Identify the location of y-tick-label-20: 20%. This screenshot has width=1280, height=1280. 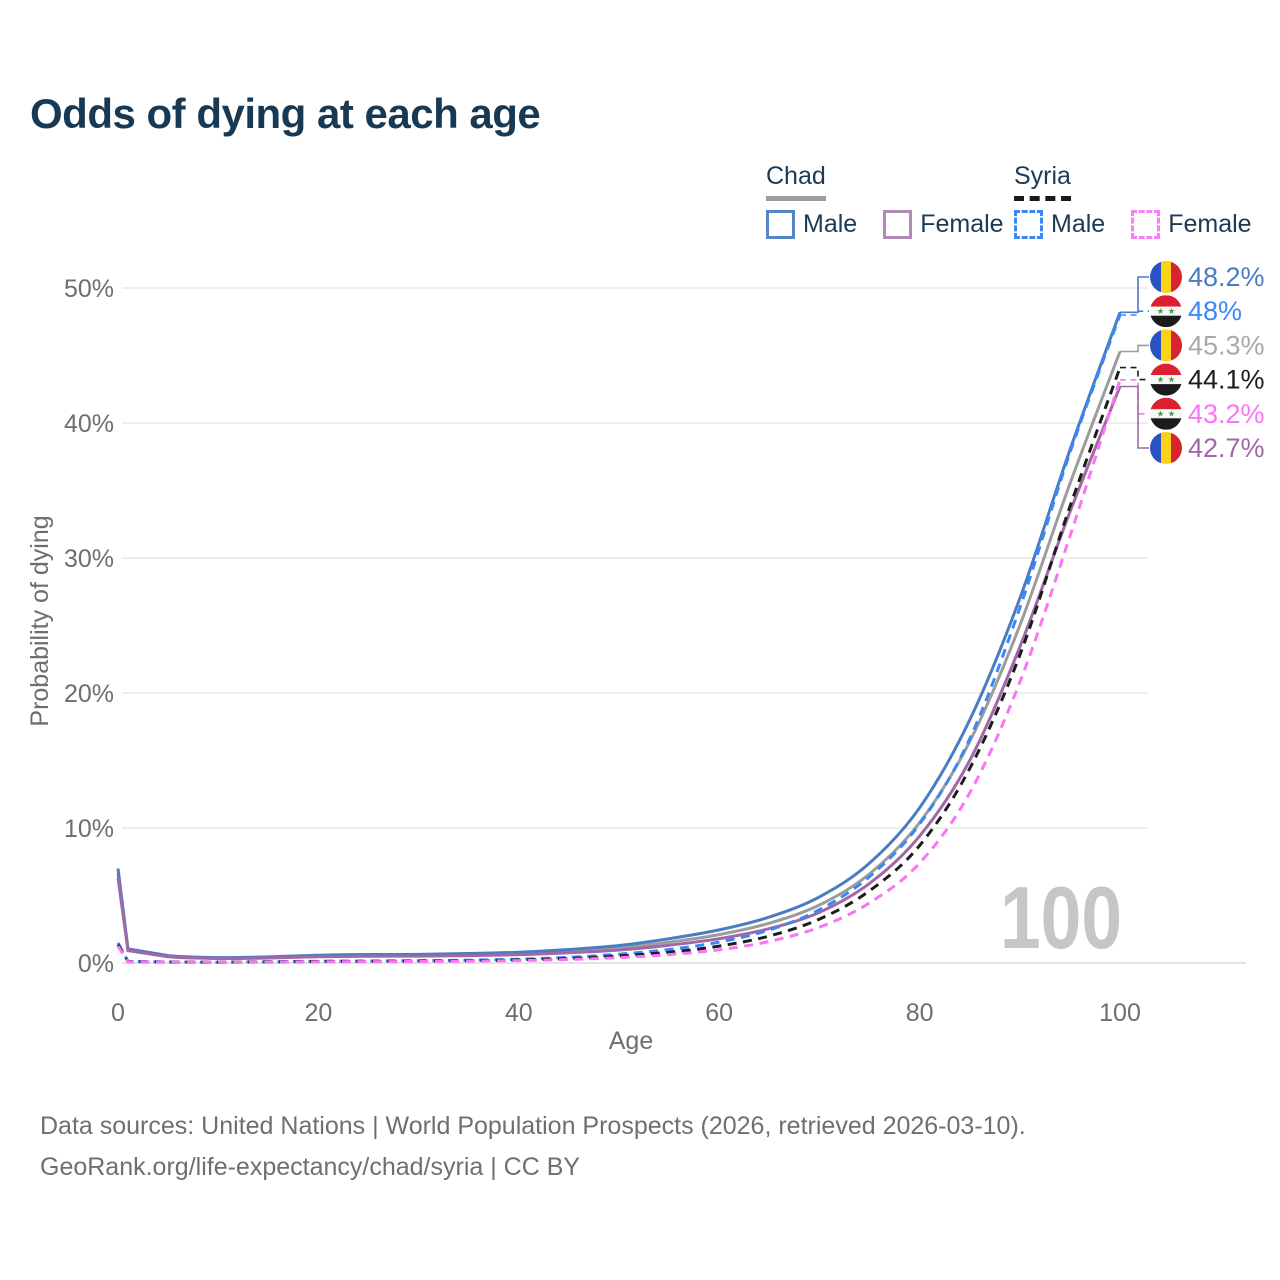
(89, 694).